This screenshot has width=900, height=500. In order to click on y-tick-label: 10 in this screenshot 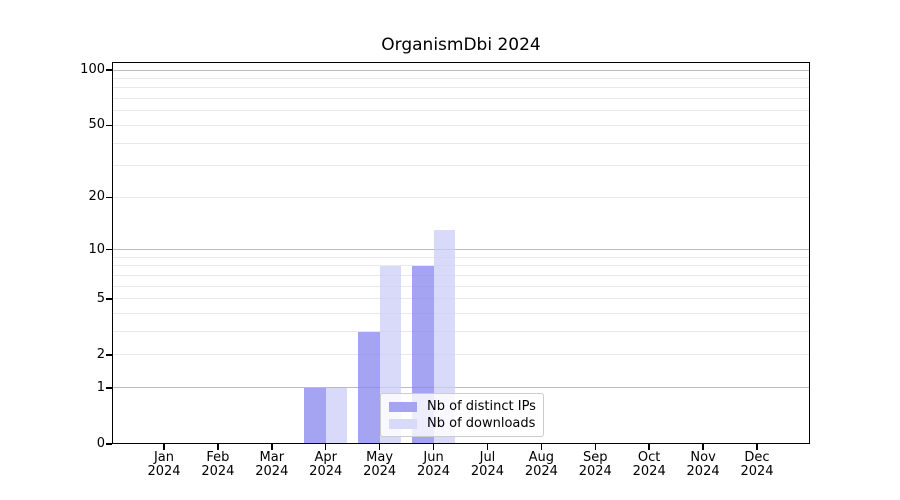, I will do `click(96, 249)`.